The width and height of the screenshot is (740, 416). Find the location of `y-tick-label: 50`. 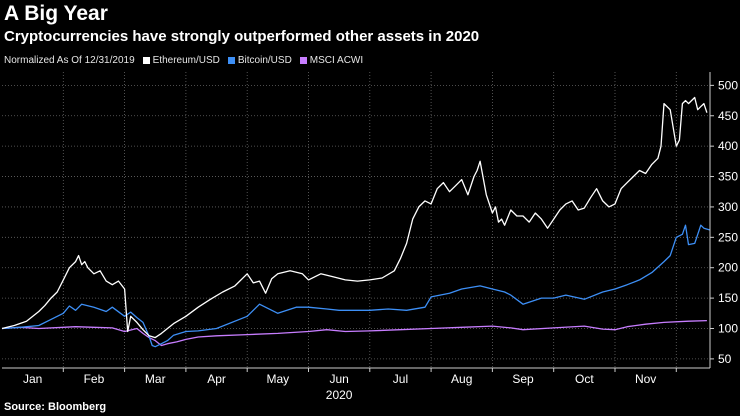

y-tick-label: 50 is located at coordinates (725, 359).